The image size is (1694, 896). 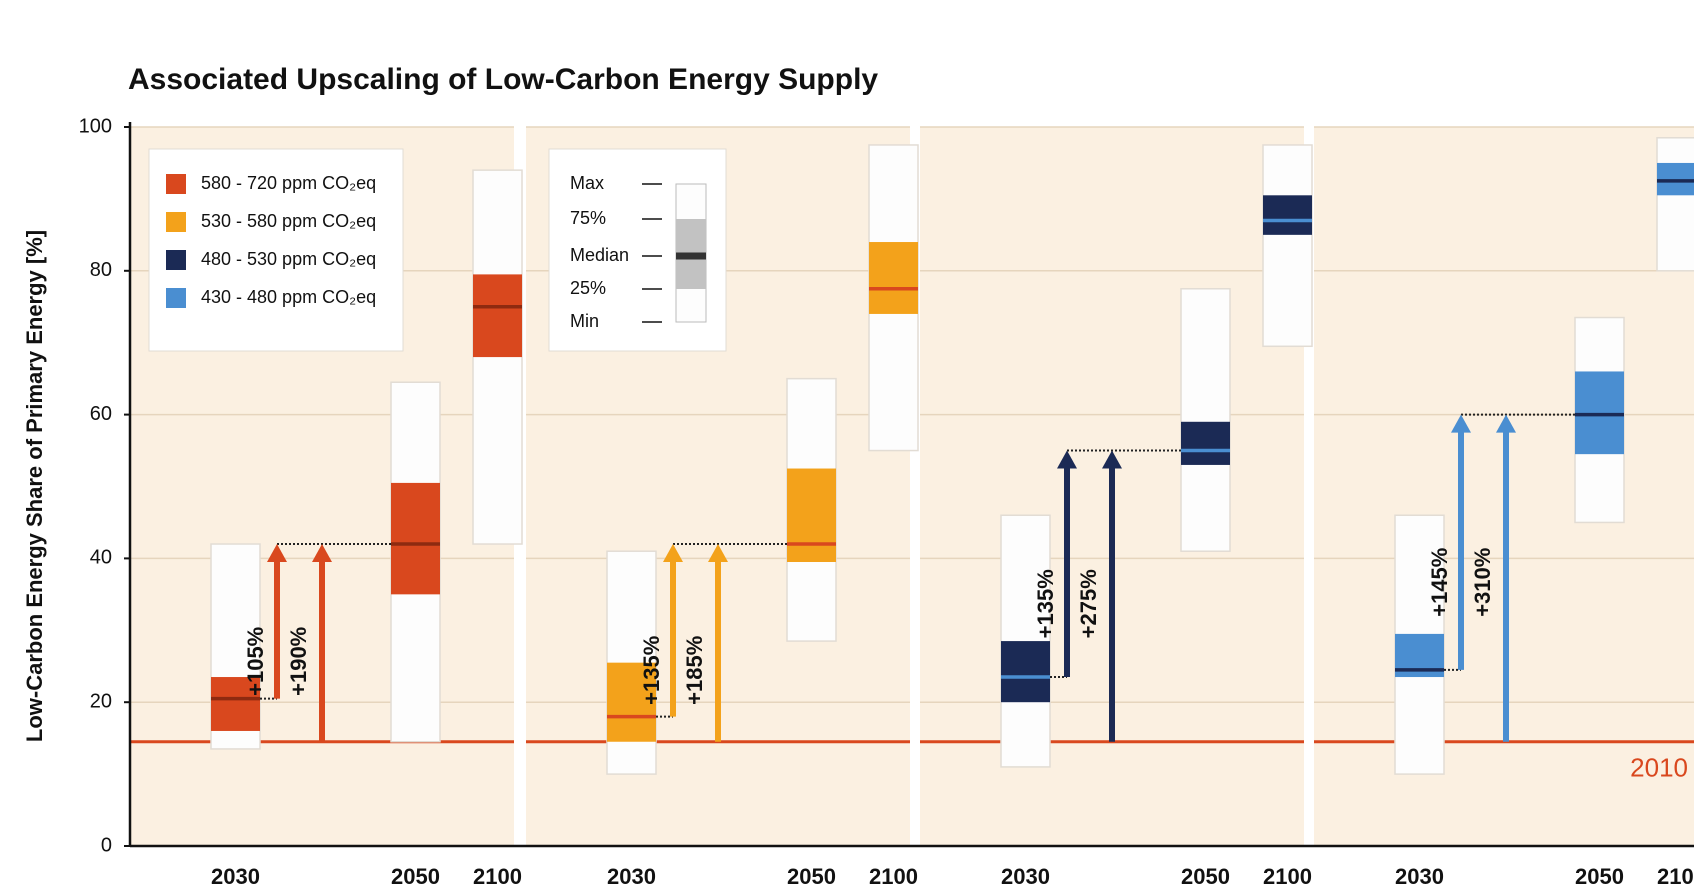 What do you see at coordinates (95, 126) in the screenshot?
I see `y-tick-label: 100` at bounding box center [95, 126].